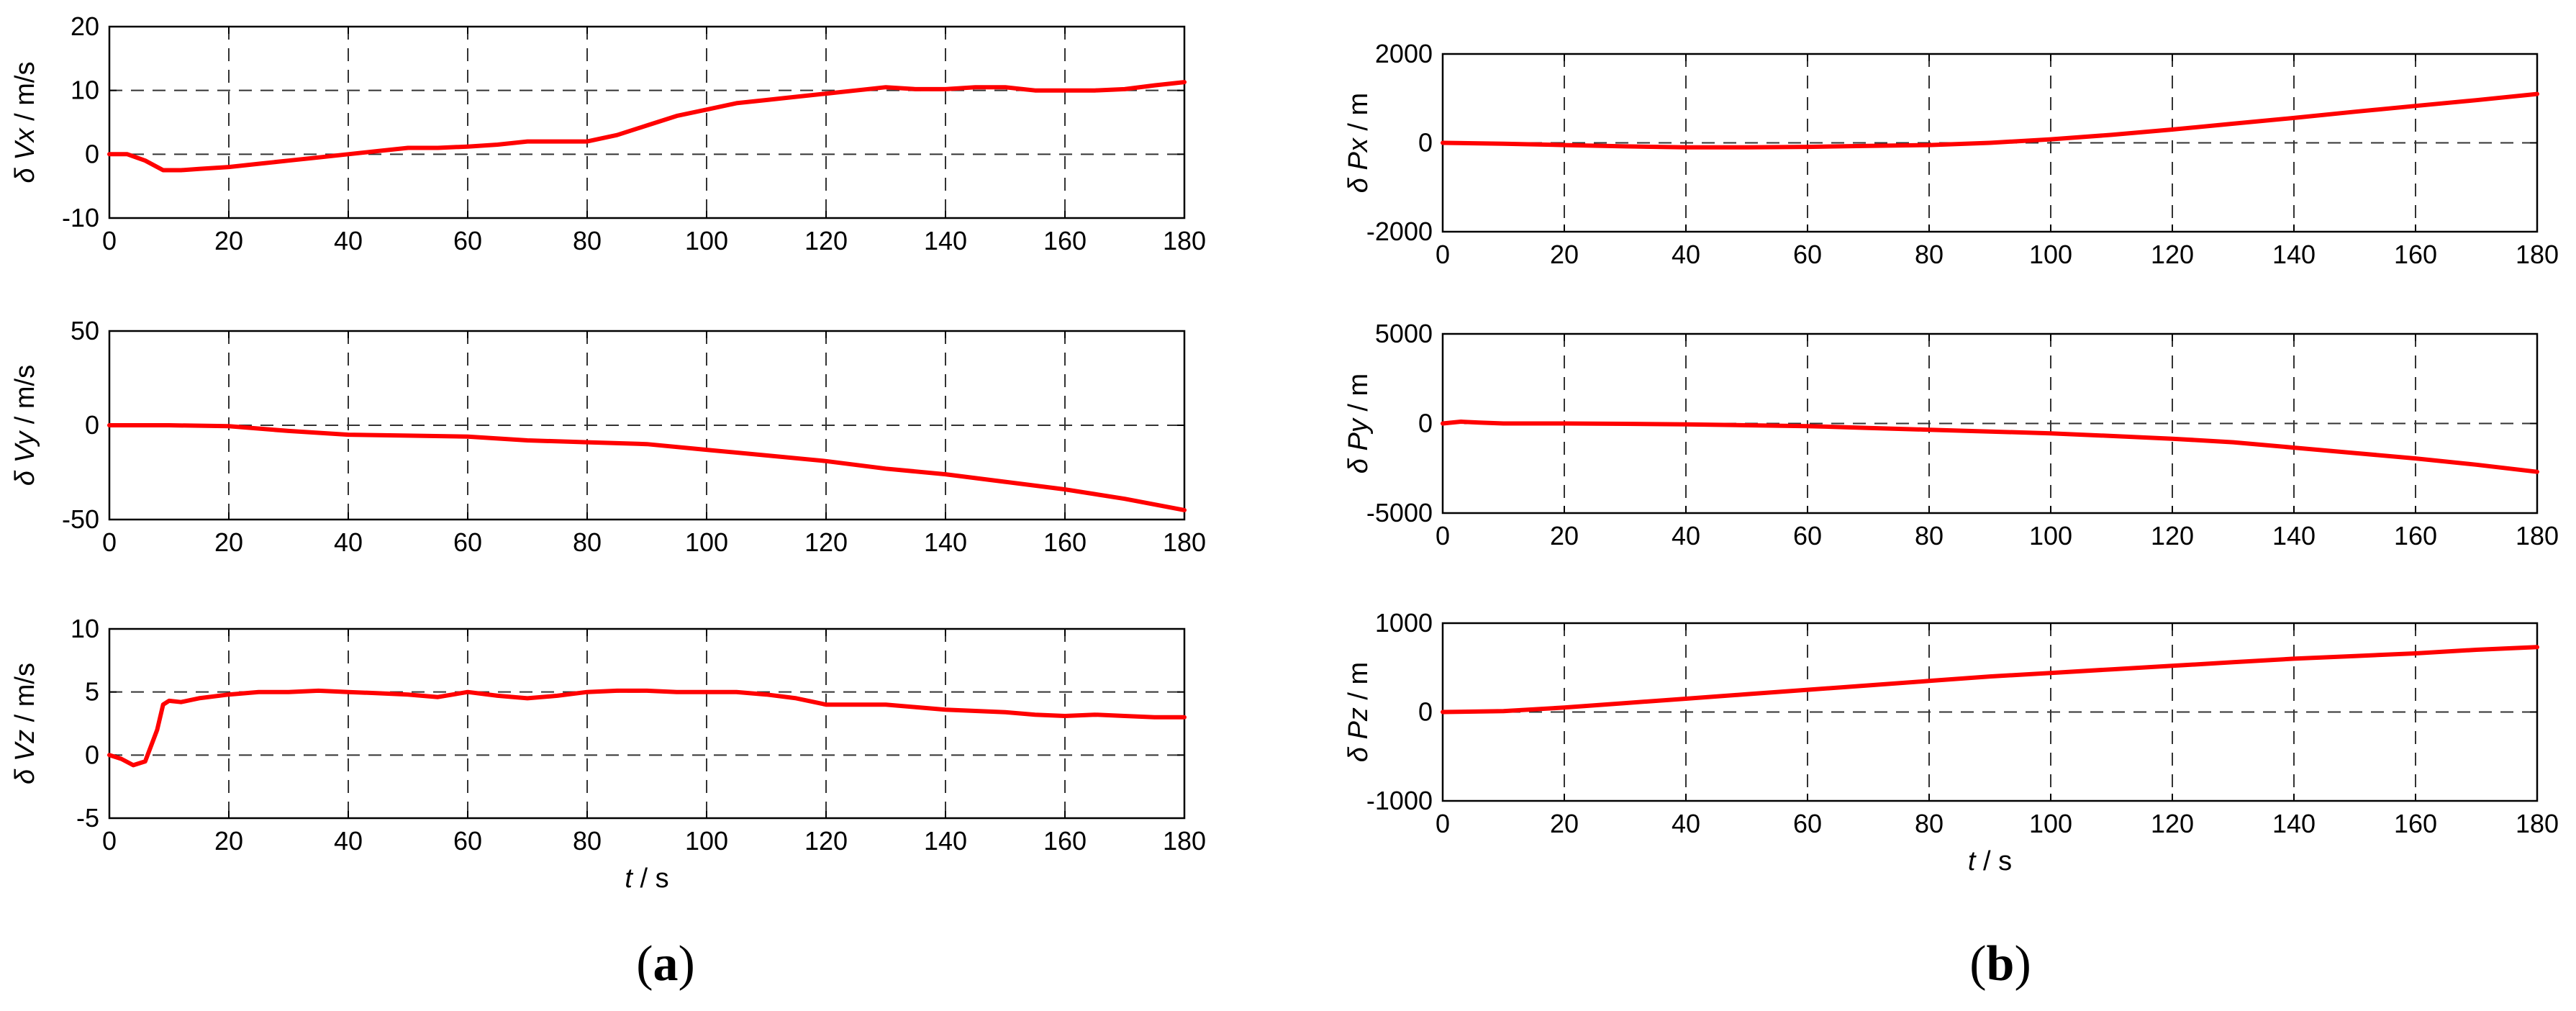 The image size is (2576, 1011). What do you see at coordinates (25, 425) in the screenshot?
I see `y-axis-label: δ Vy / m/s` at bounding box center [25, 425].